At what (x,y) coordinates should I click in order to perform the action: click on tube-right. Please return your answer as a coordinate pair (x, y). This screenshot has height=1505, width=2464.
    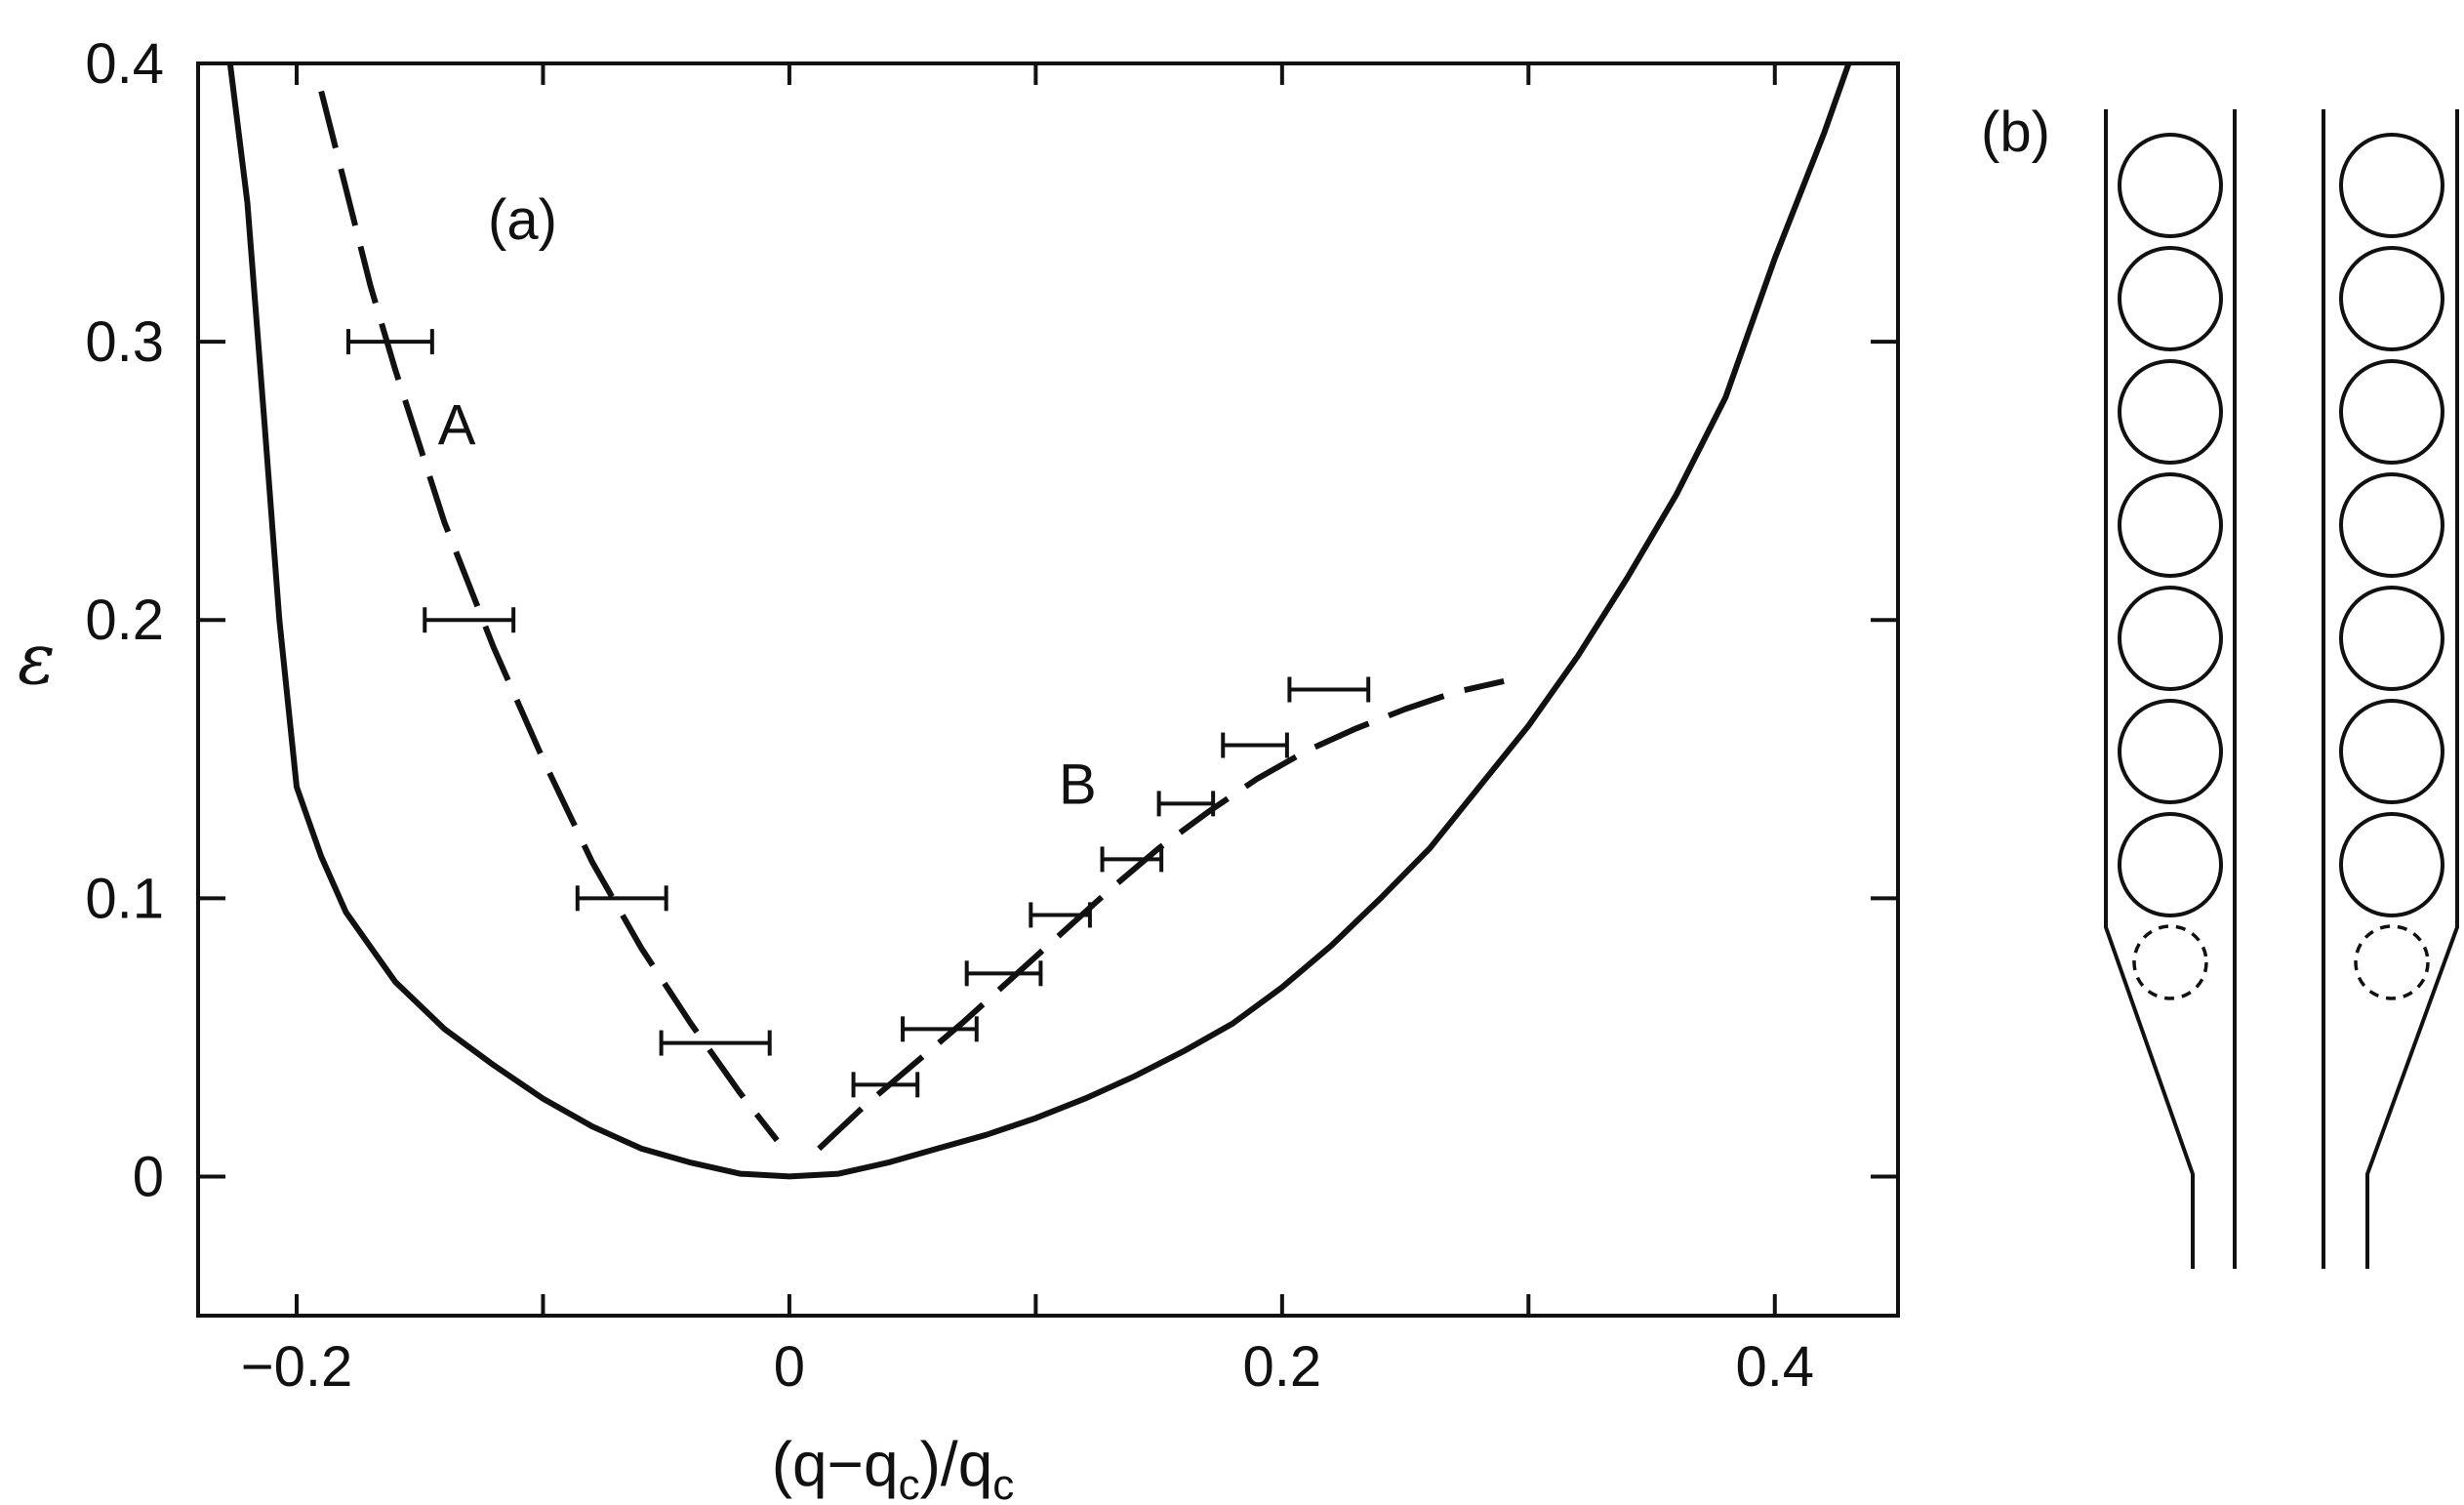
    Looking at the image, I should click on (2390, 689).